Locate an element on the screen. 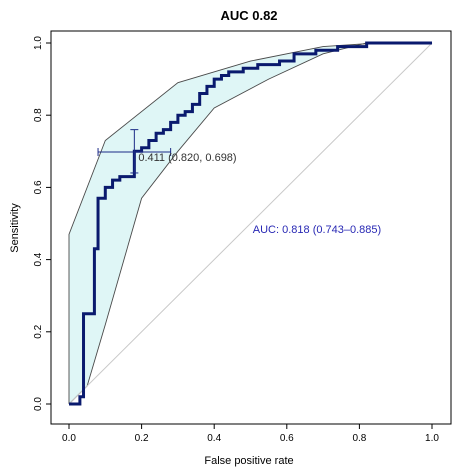 The image size is (474, 474). y-tick-label: 0.2 is located at coordinates (38, 331).